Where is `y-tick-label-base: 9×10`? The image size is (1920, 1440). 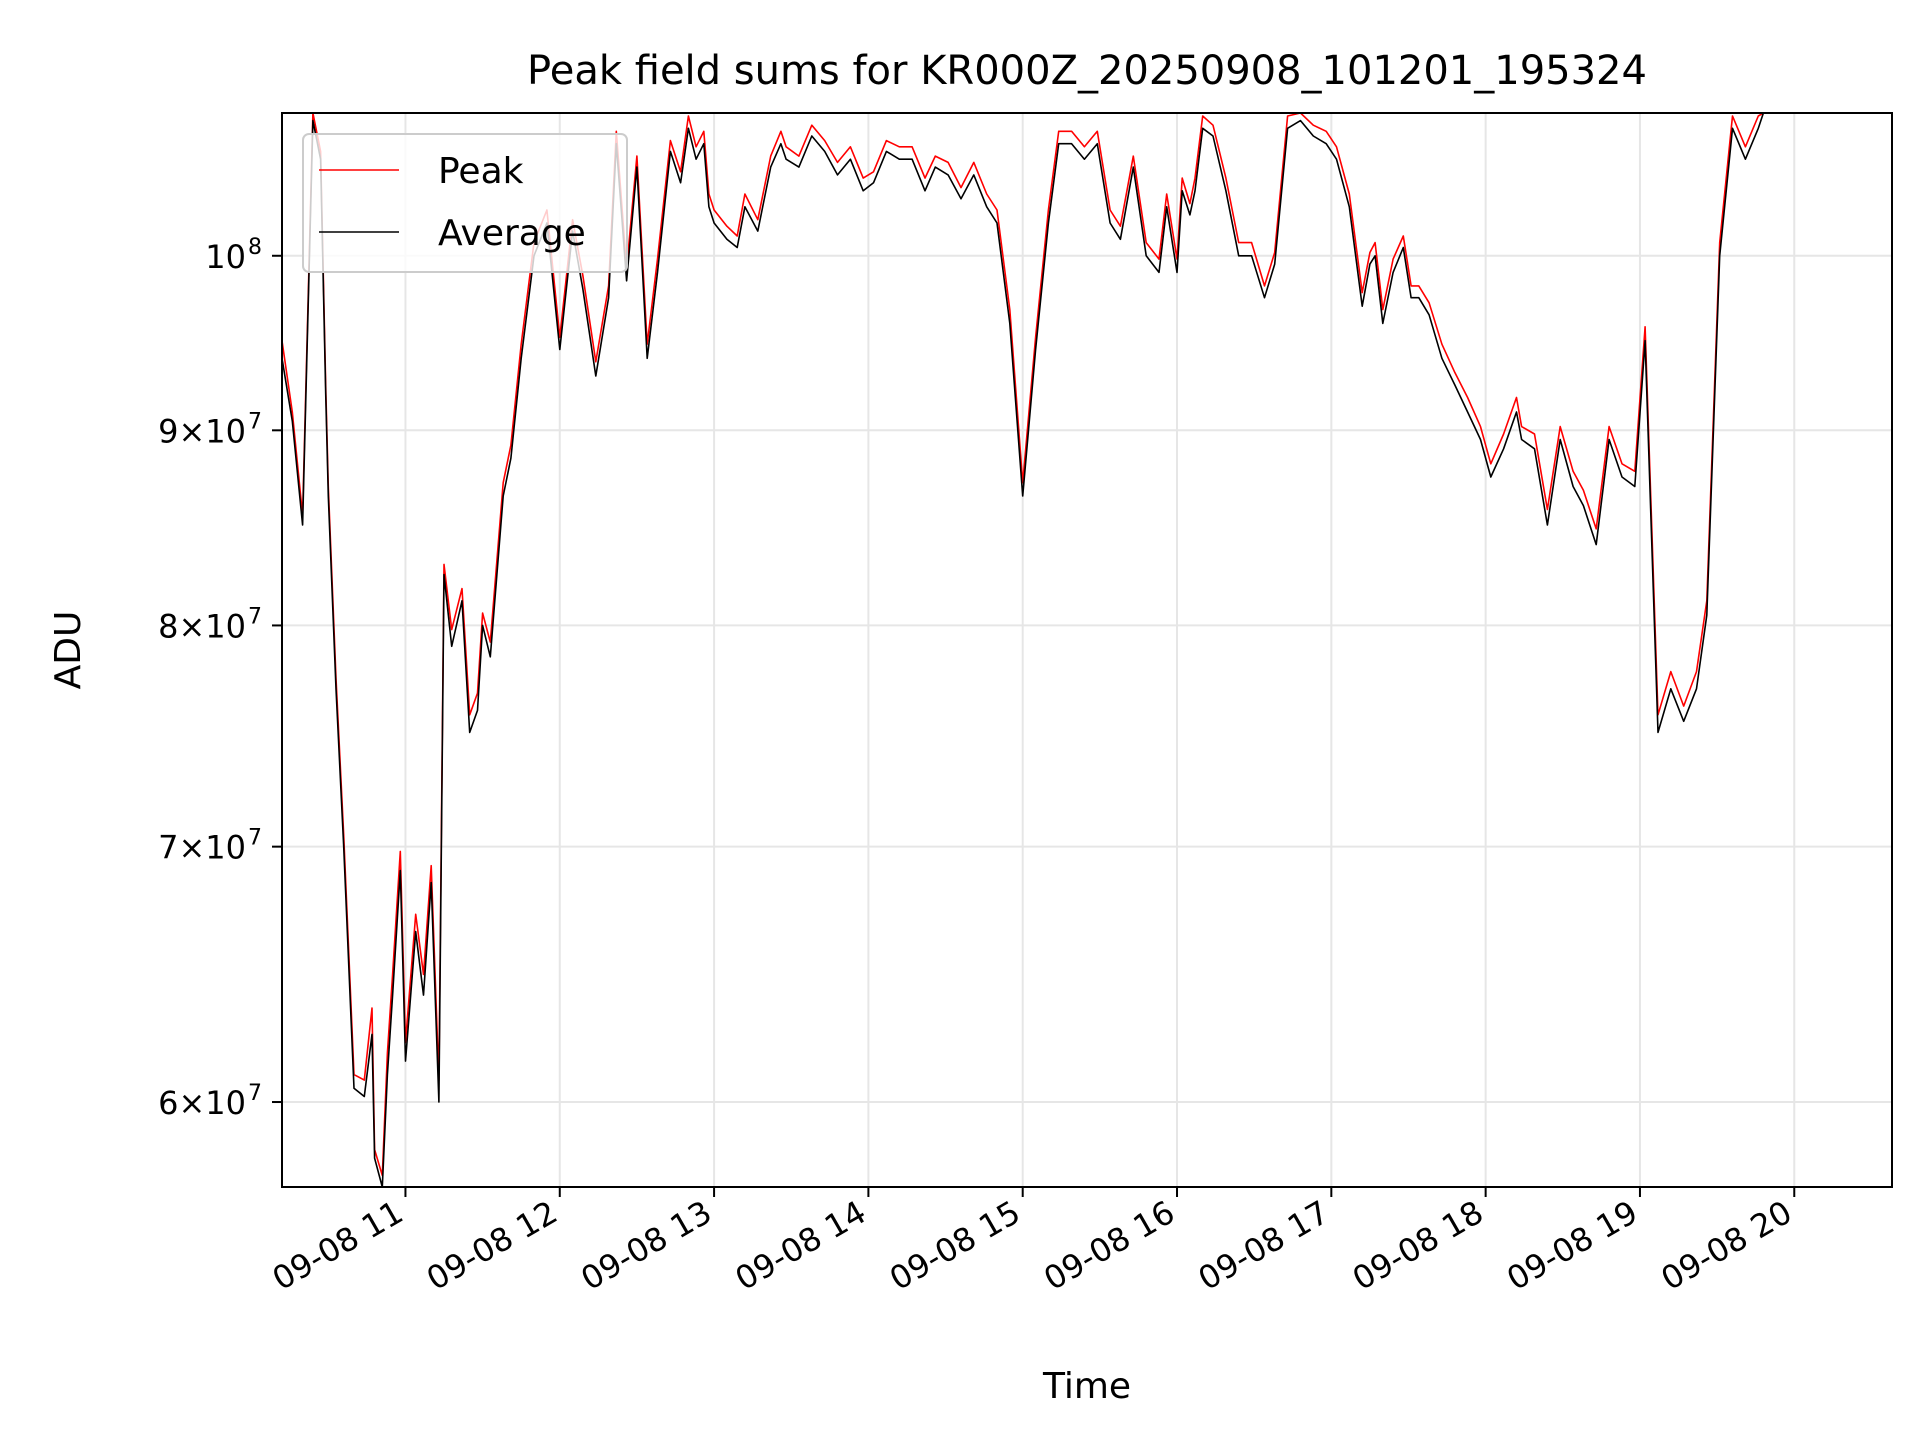 y-tick-label-base: 9×10 is located at coordinates (202, 431).